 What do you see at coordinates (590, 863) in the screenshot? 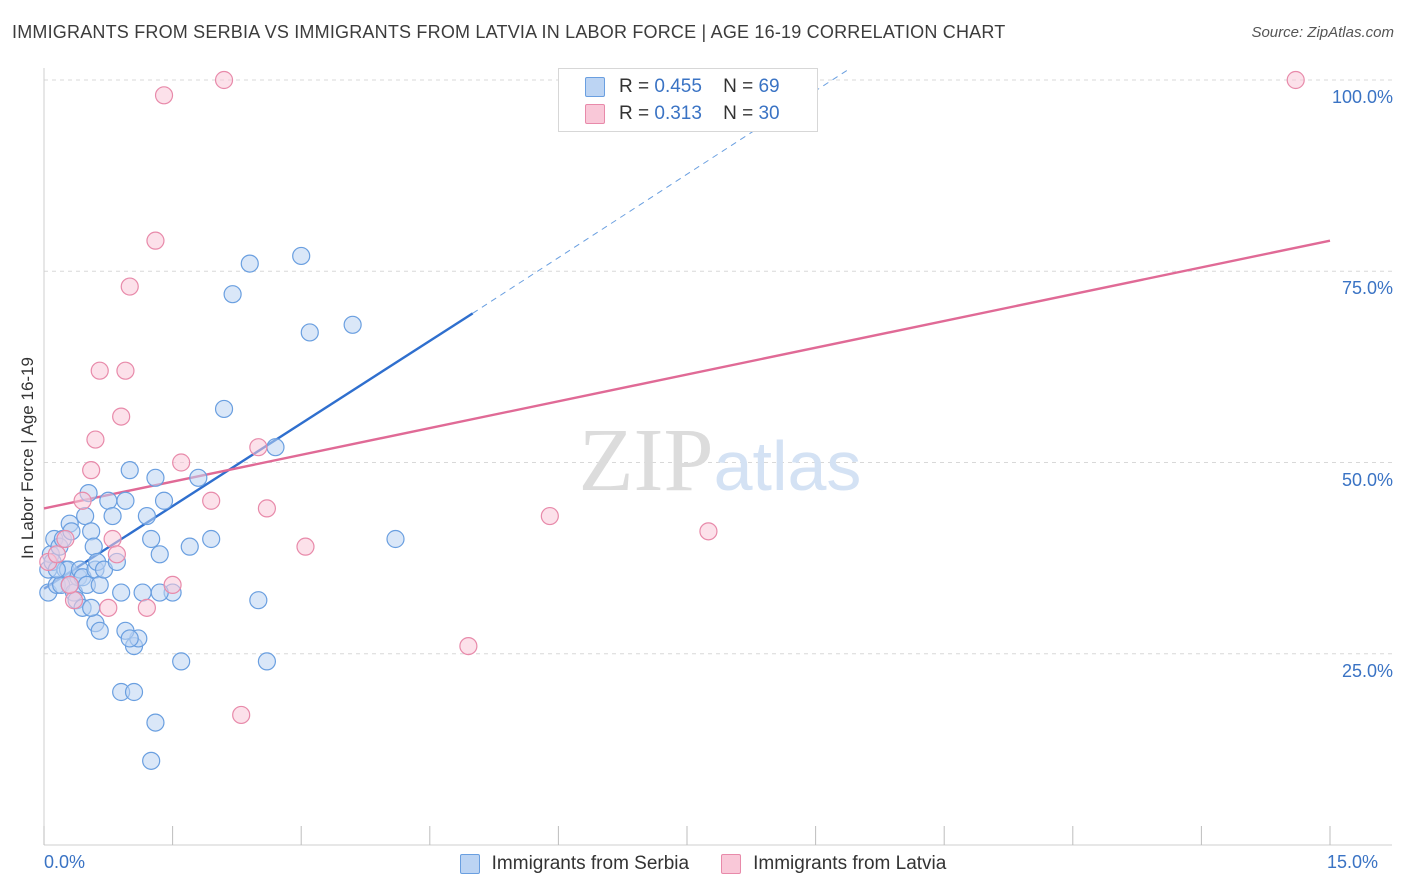
I see `legend-label-serbia: Immigrants from Serbia` at bounding box center [590, 863].